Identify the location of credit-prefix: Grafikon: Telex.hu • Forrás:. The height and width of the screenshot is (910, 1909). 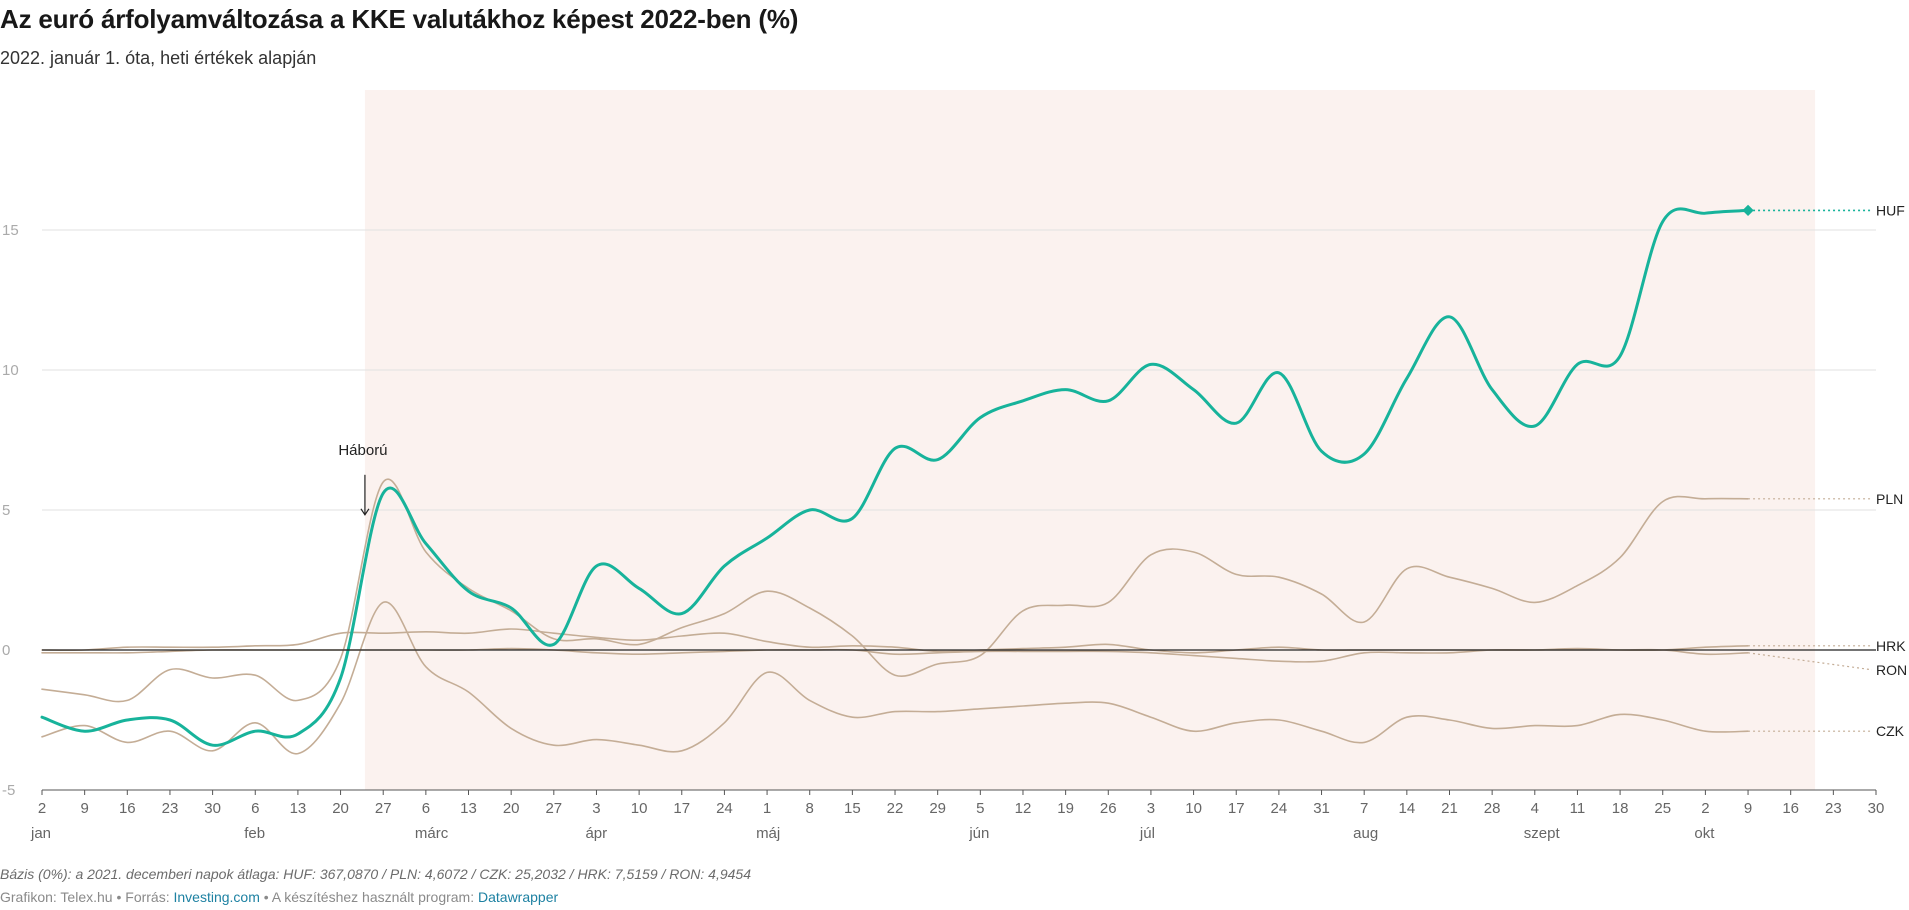
(87, 897).